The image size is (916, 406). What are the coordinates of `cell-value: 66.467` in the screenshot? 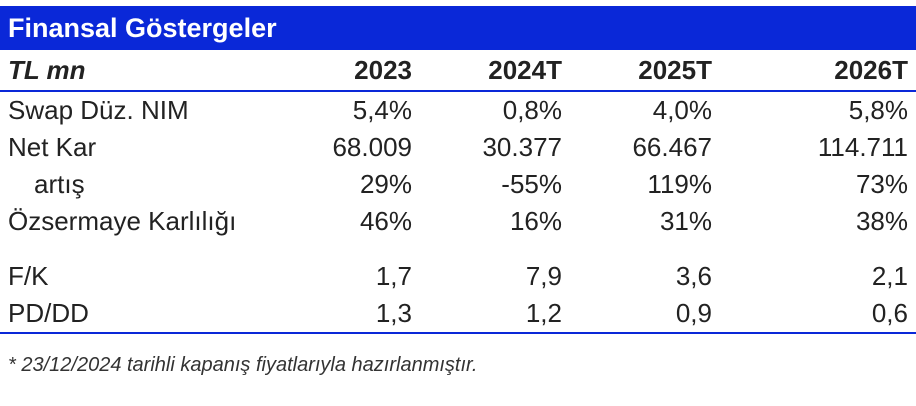 It's located at (672, 147).